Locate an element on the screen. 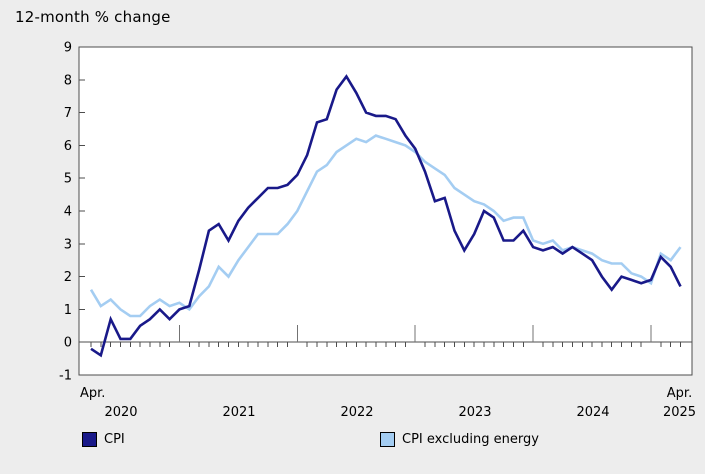 Image resolution: width=705 pixels, height=474 pixels. x-axis-year-label: 2020 is located at coordinates (120, 412).